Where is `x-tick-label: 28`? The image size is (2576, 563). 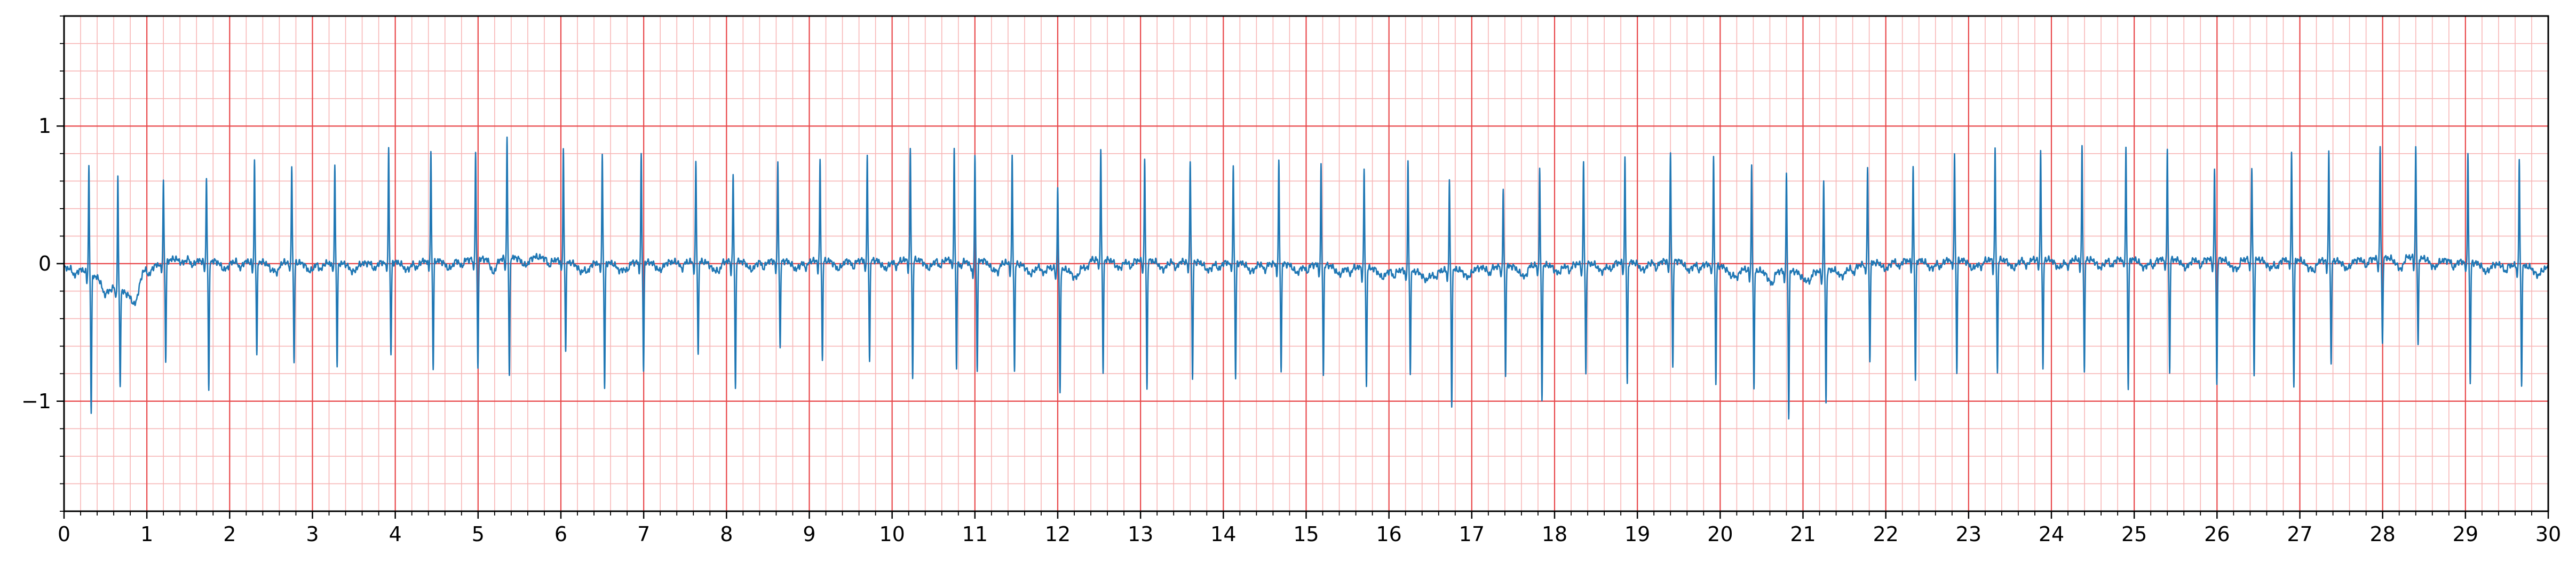 x-tick-label: 28 is located at coordinates (2382, 534).